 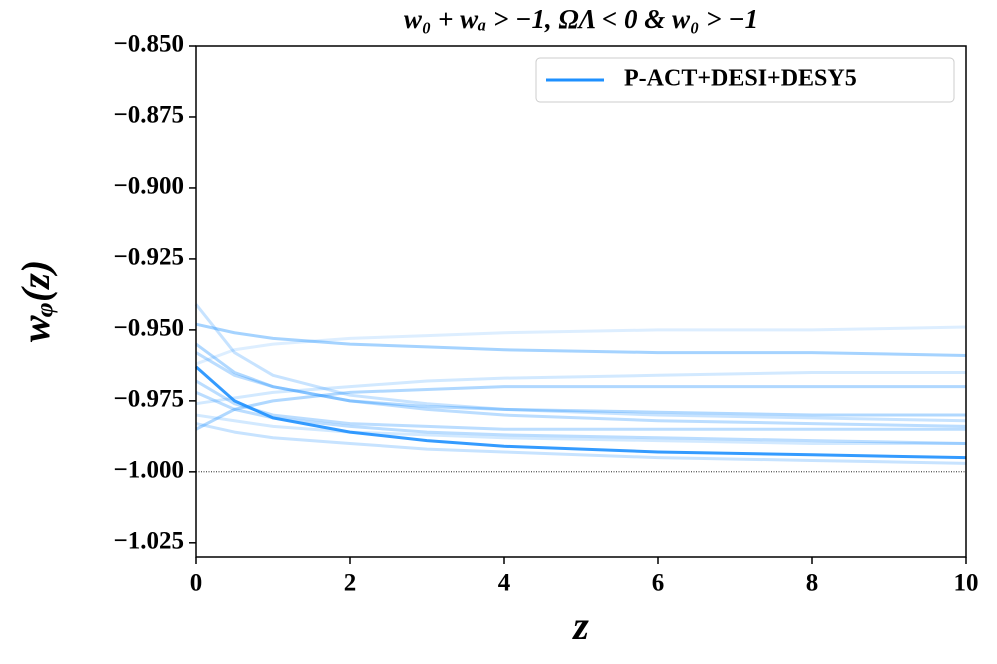 I want to click on y-tick-label: −1.000, so click(x=149, y=470).